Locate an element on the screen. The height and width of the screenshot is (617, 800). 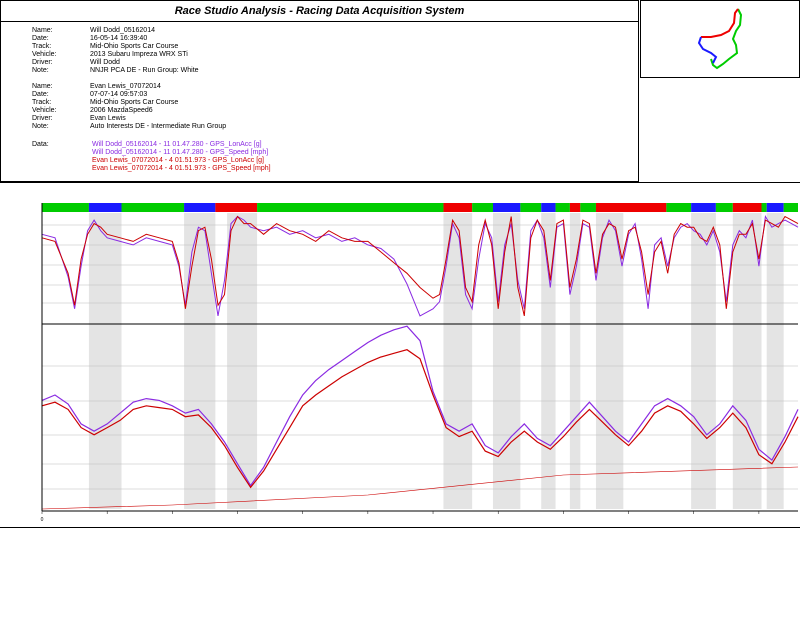
track-map-panel is located at coordinates (720, 39).